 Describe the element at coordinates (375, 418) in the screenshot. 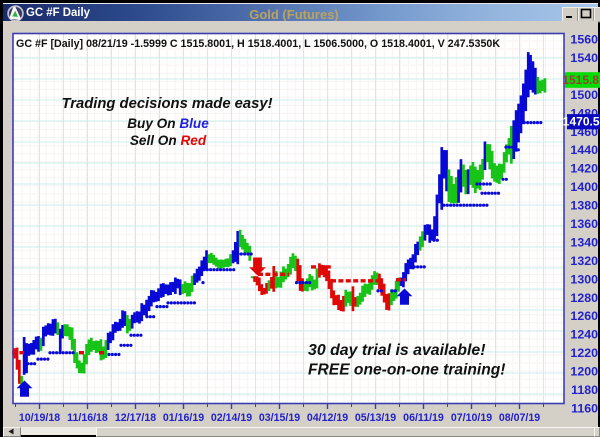

I see `svg-text: 05/13/19` at that location.